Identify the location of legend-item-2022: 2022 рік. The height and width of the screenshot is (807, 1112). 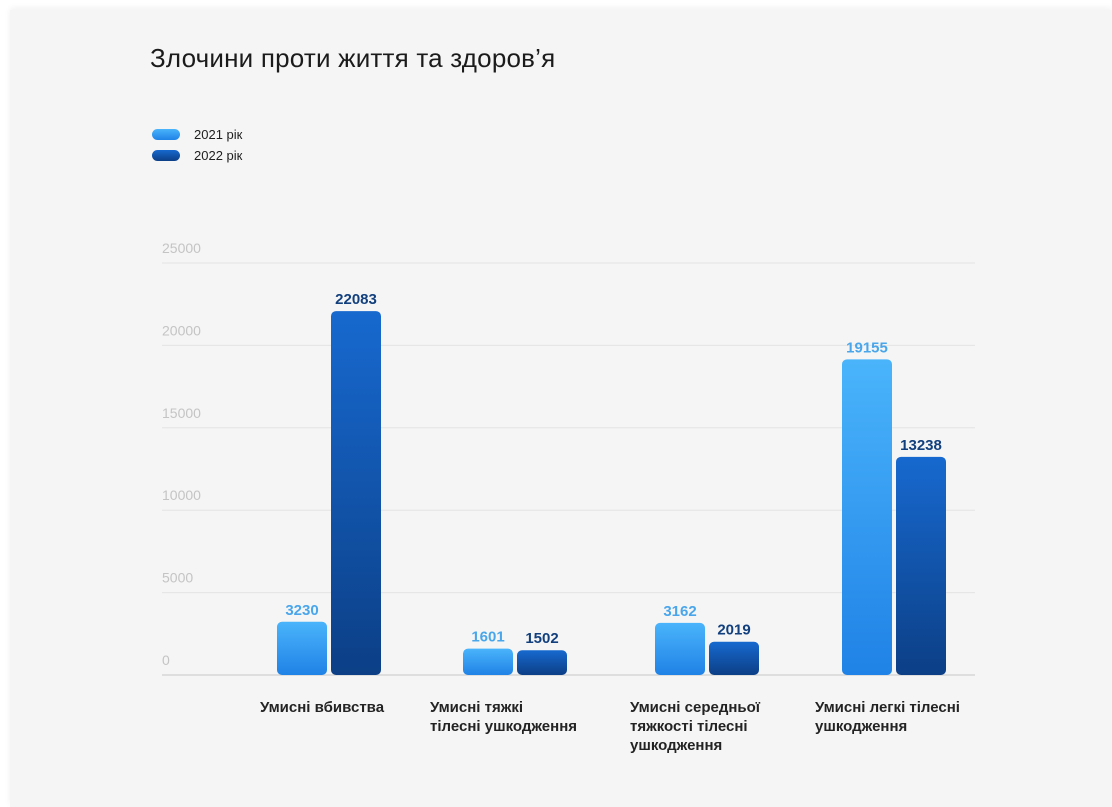
(197, 155).